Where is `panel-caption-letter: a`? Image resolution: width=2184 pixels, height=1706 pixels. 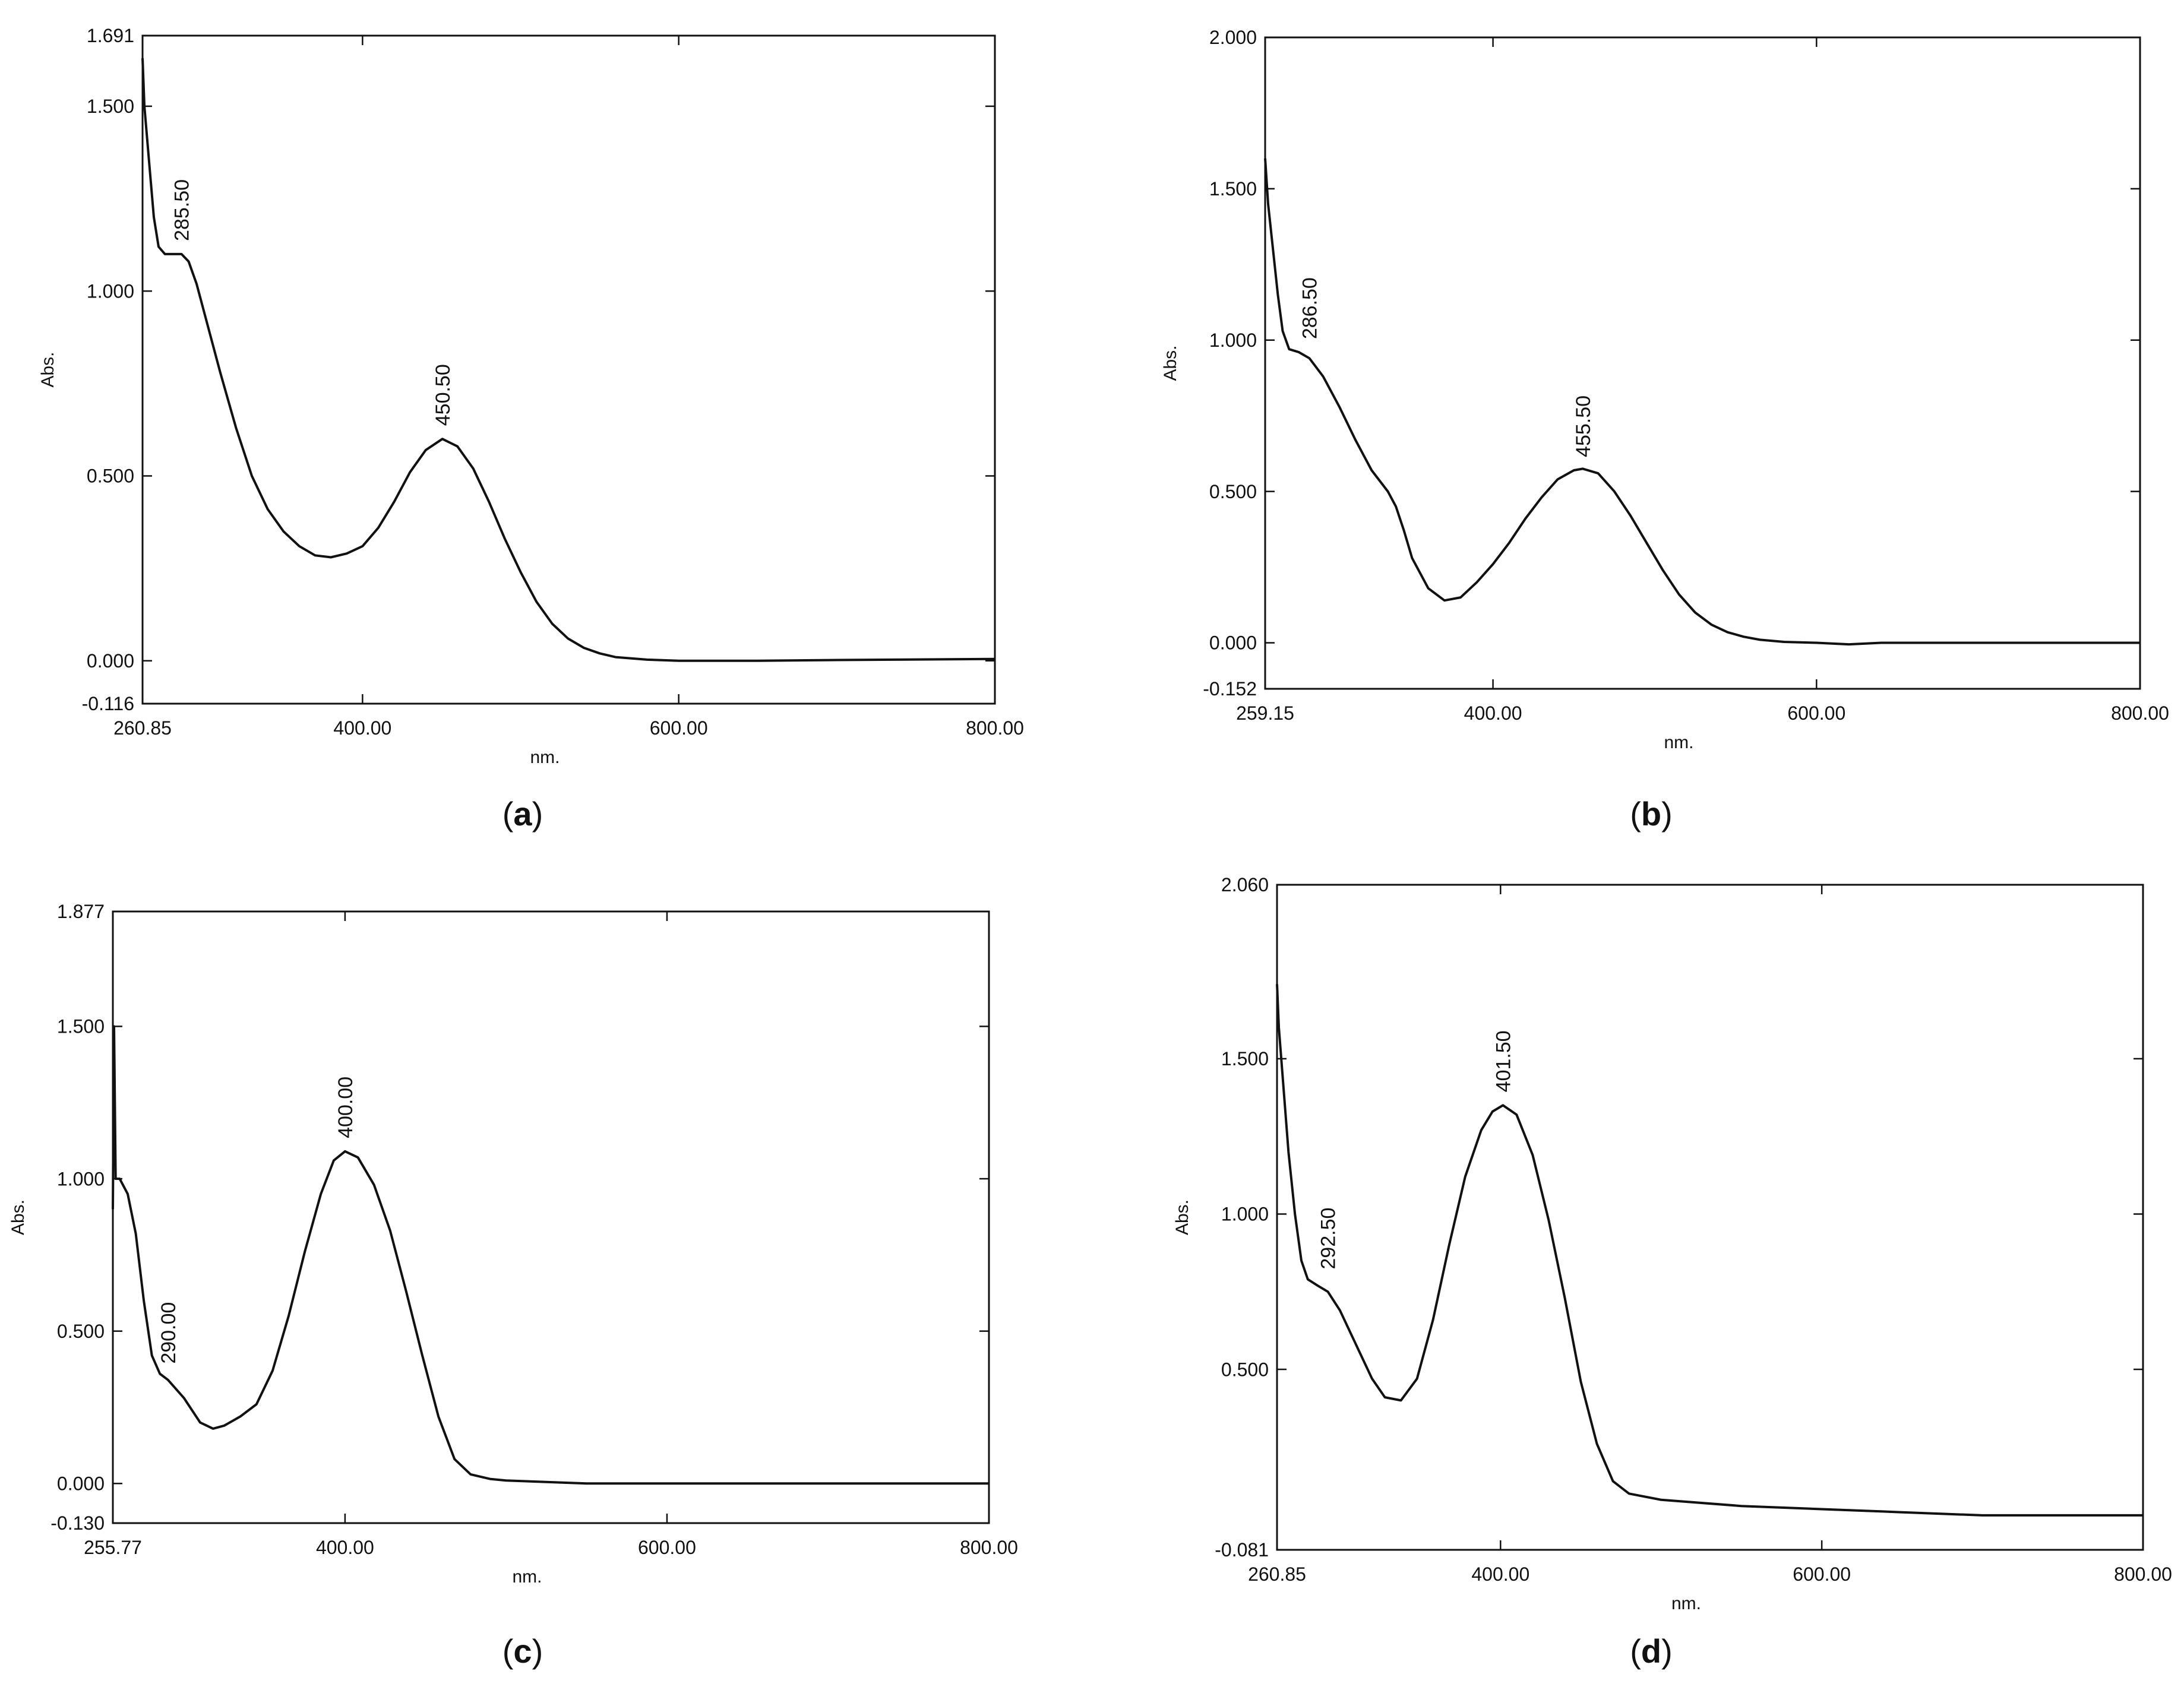 panel-caption-letter: a is located at coordinates (522, 814).